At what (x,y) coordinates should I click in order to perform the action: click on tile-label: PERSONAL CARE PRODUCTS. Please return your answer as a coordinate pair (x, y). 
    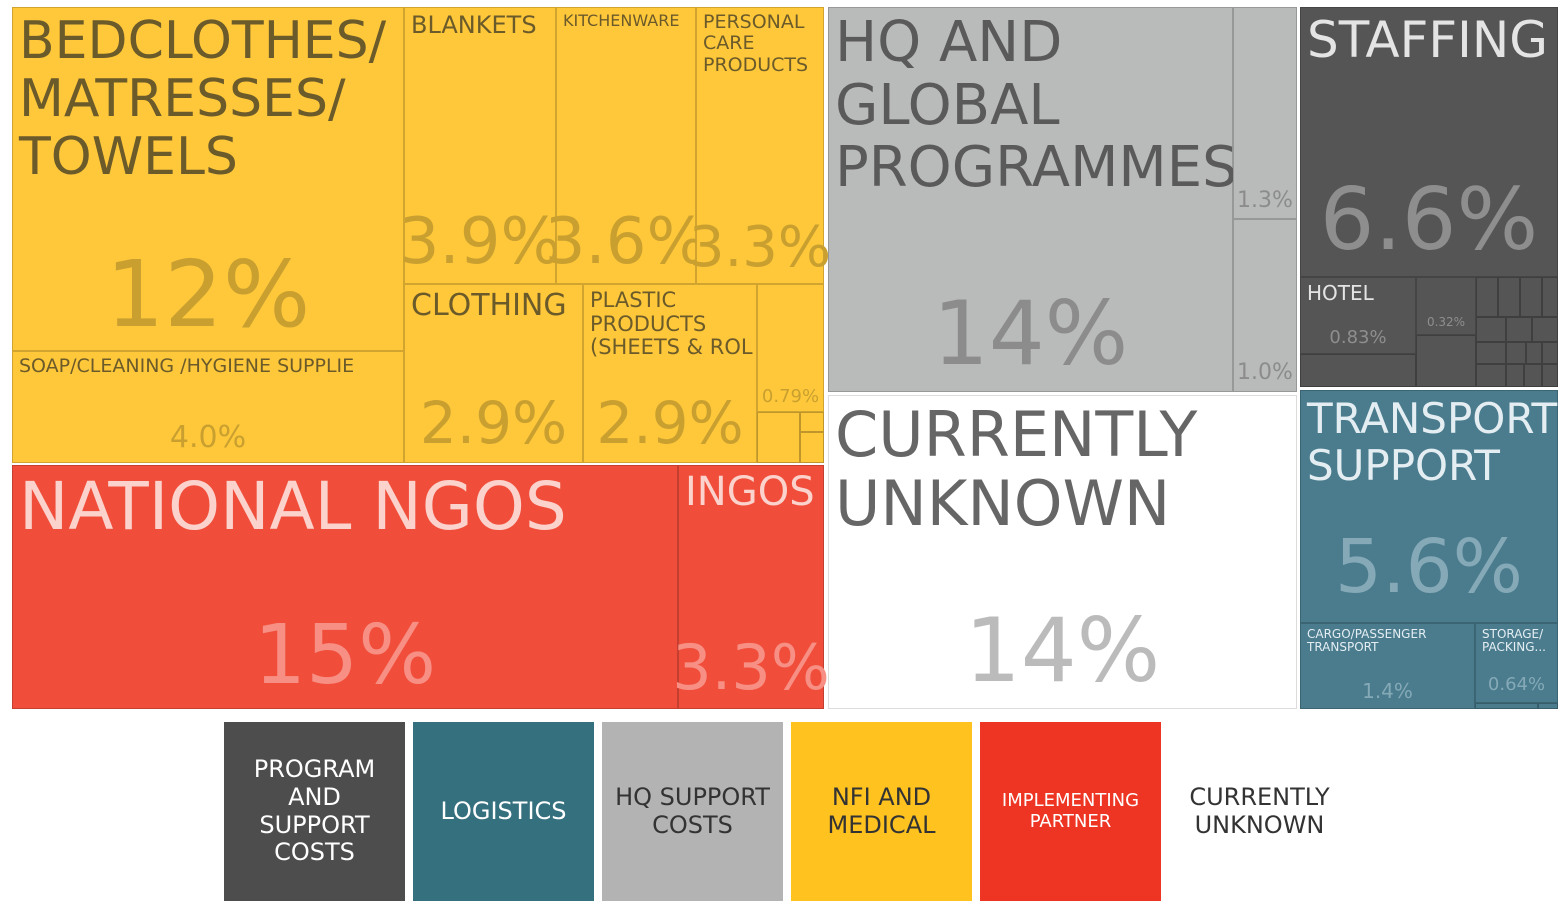
    Looking at the image, I should click on (756, 43).